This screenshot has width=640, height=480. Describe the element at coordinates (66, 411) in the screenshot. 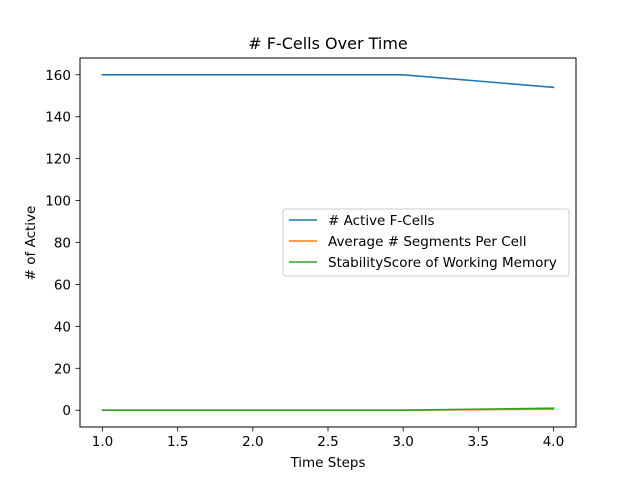

I see `y-tick-label: 0` at that location.